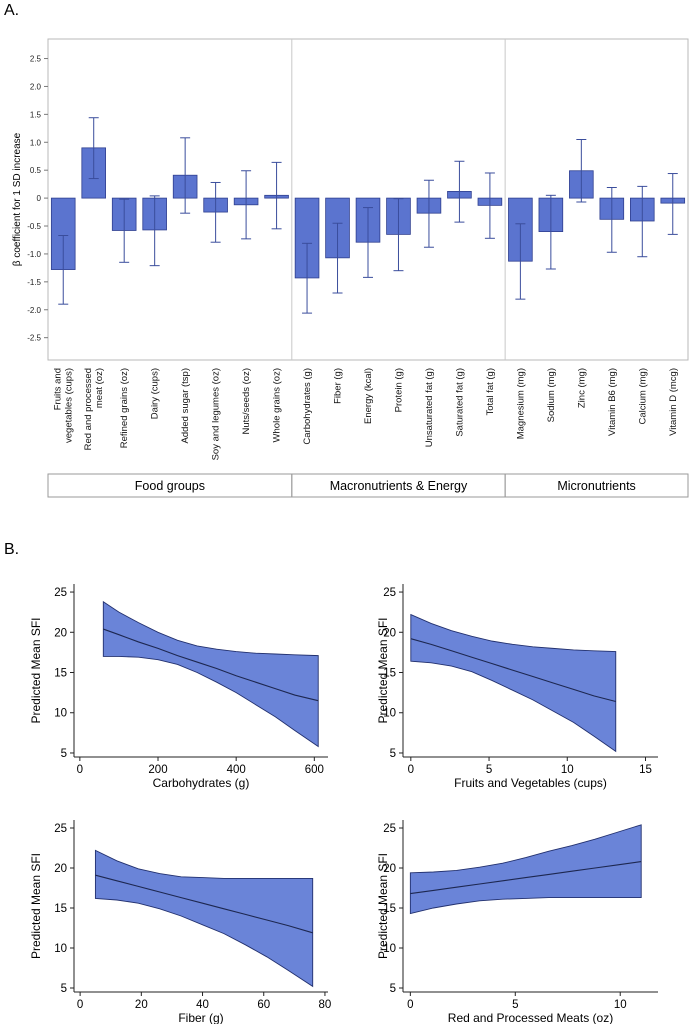 The height and width of the screenshot is (1024, 691). I want to click on category-label: Zinc (mg), so click(581, 388).